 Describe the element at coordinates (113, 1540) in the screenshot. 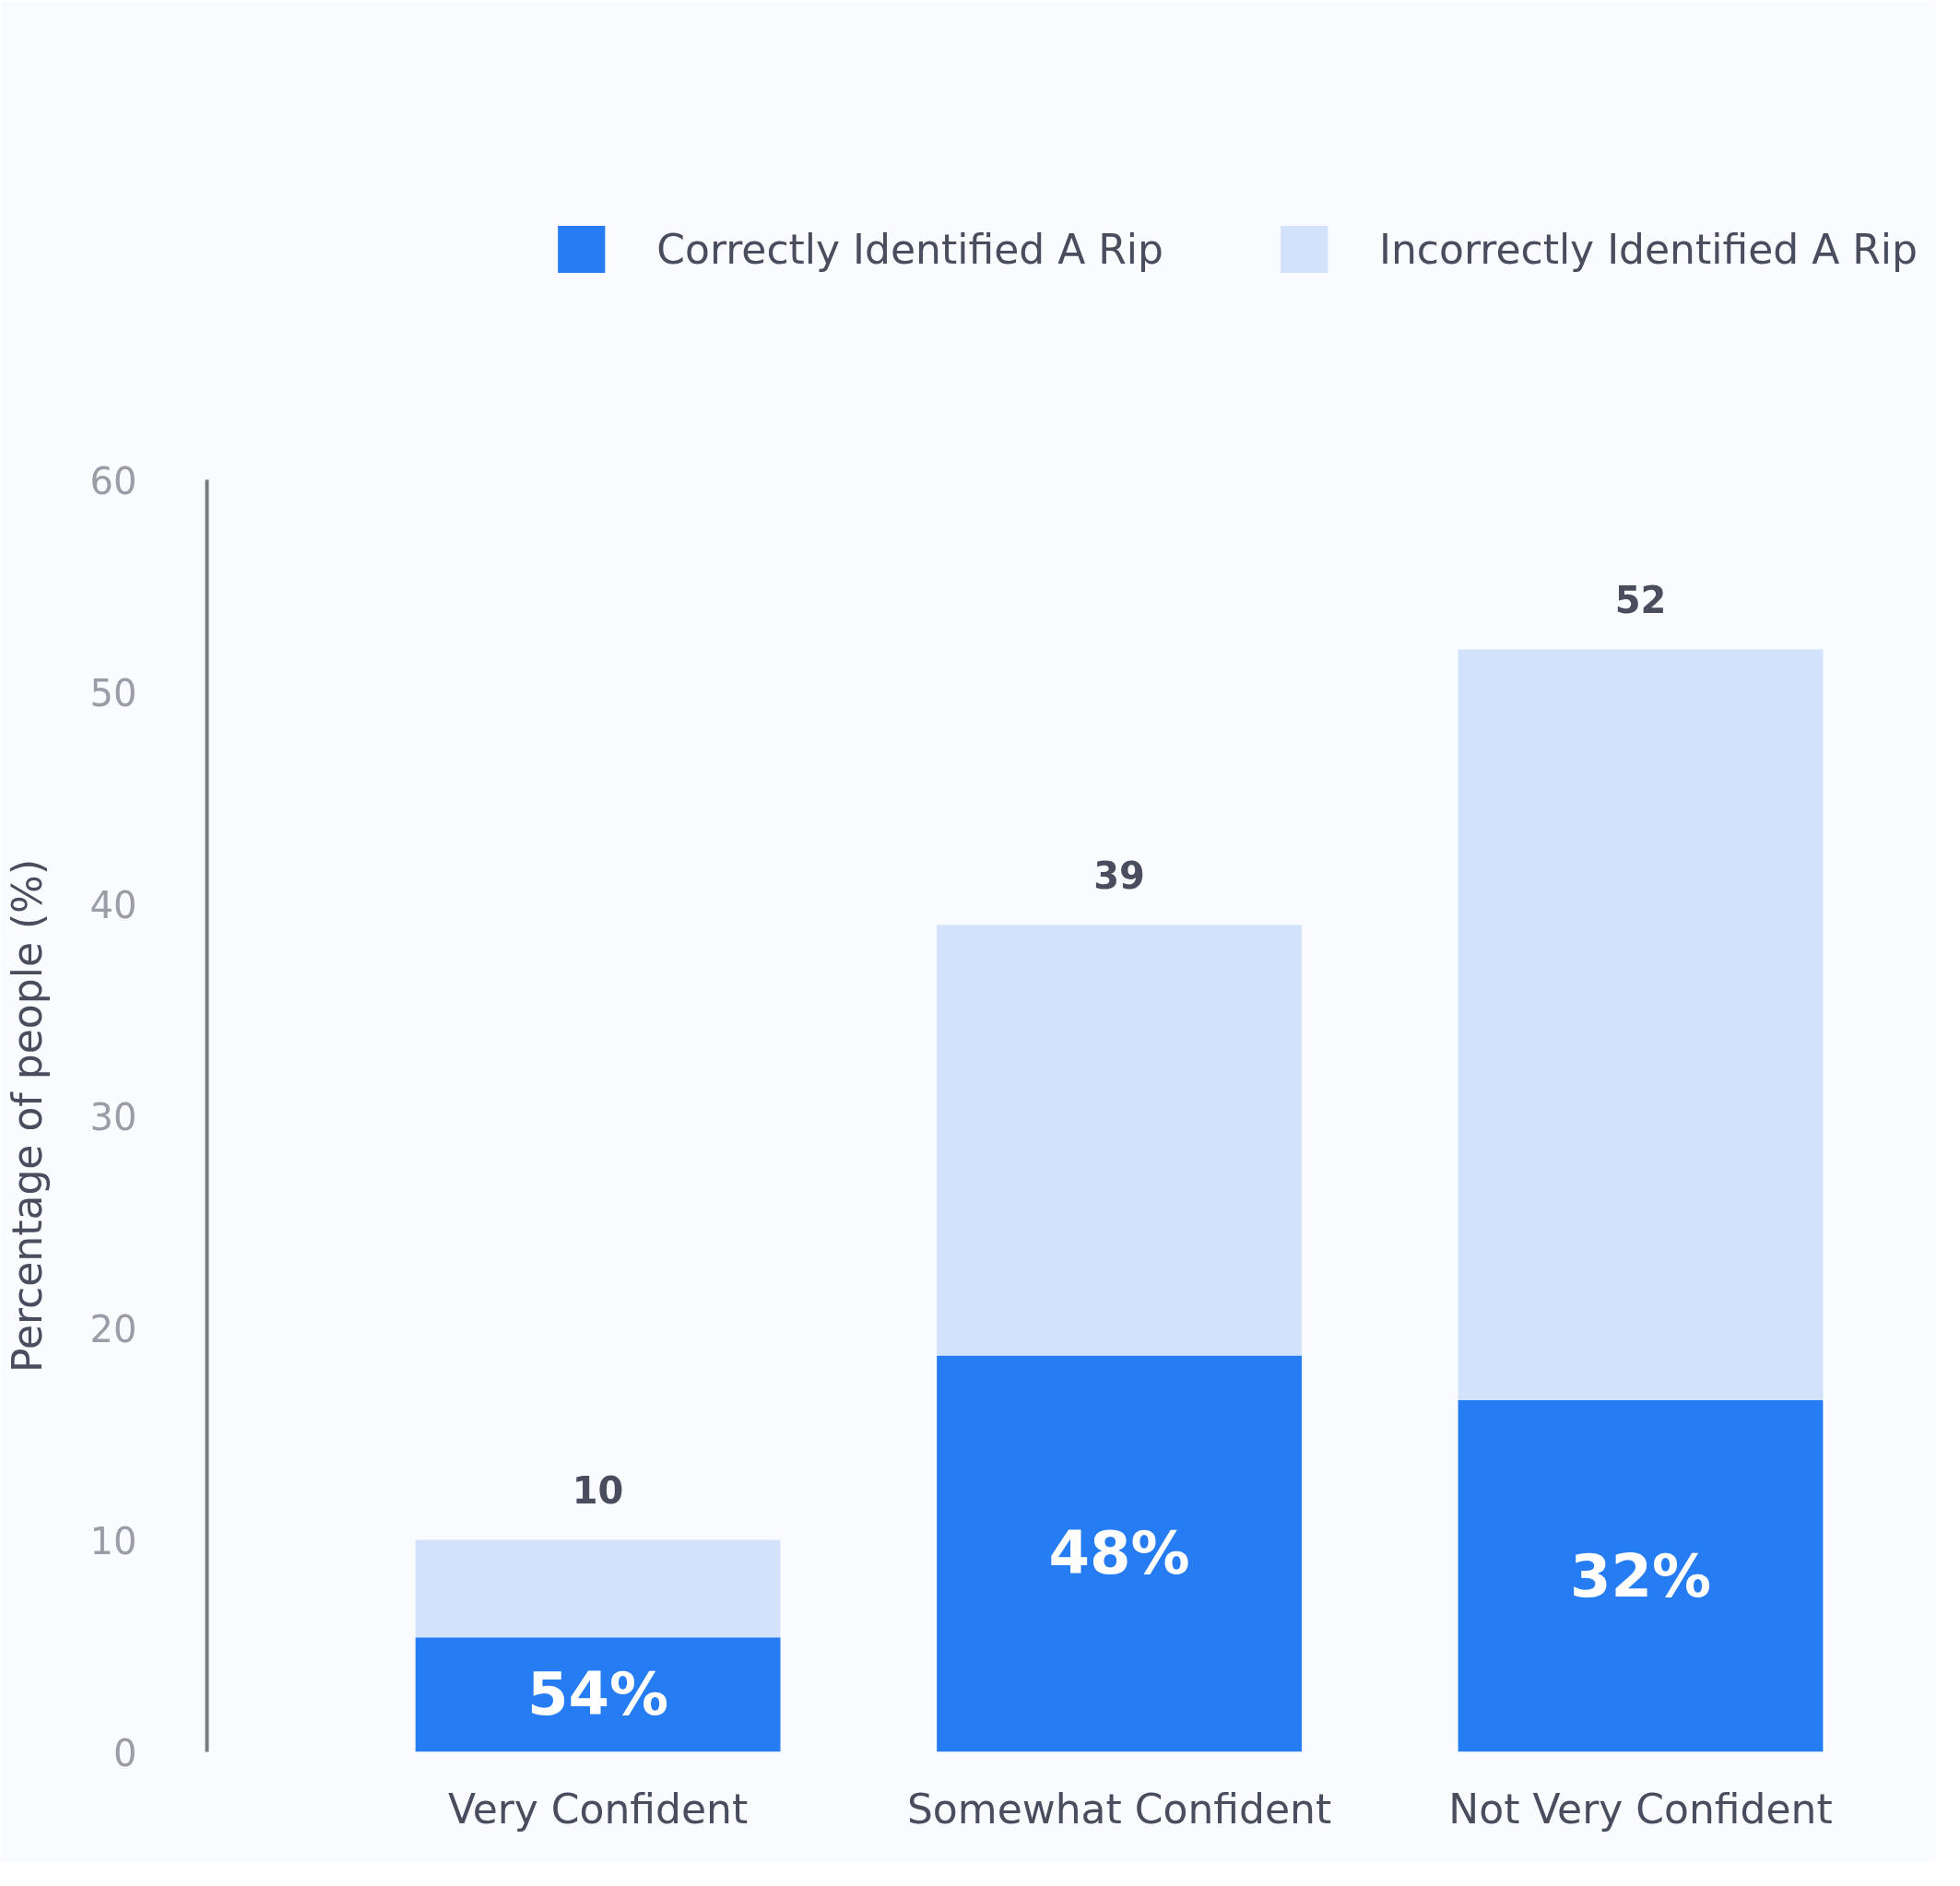

I see `y-tick-label: 10` at that location.